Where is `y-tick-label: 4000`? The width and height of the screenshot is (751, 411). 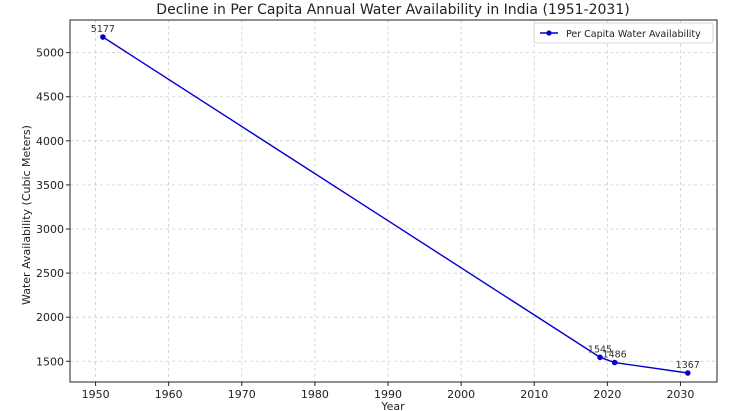 y-tick-label: 4000 is located at coordinates (50, 141).